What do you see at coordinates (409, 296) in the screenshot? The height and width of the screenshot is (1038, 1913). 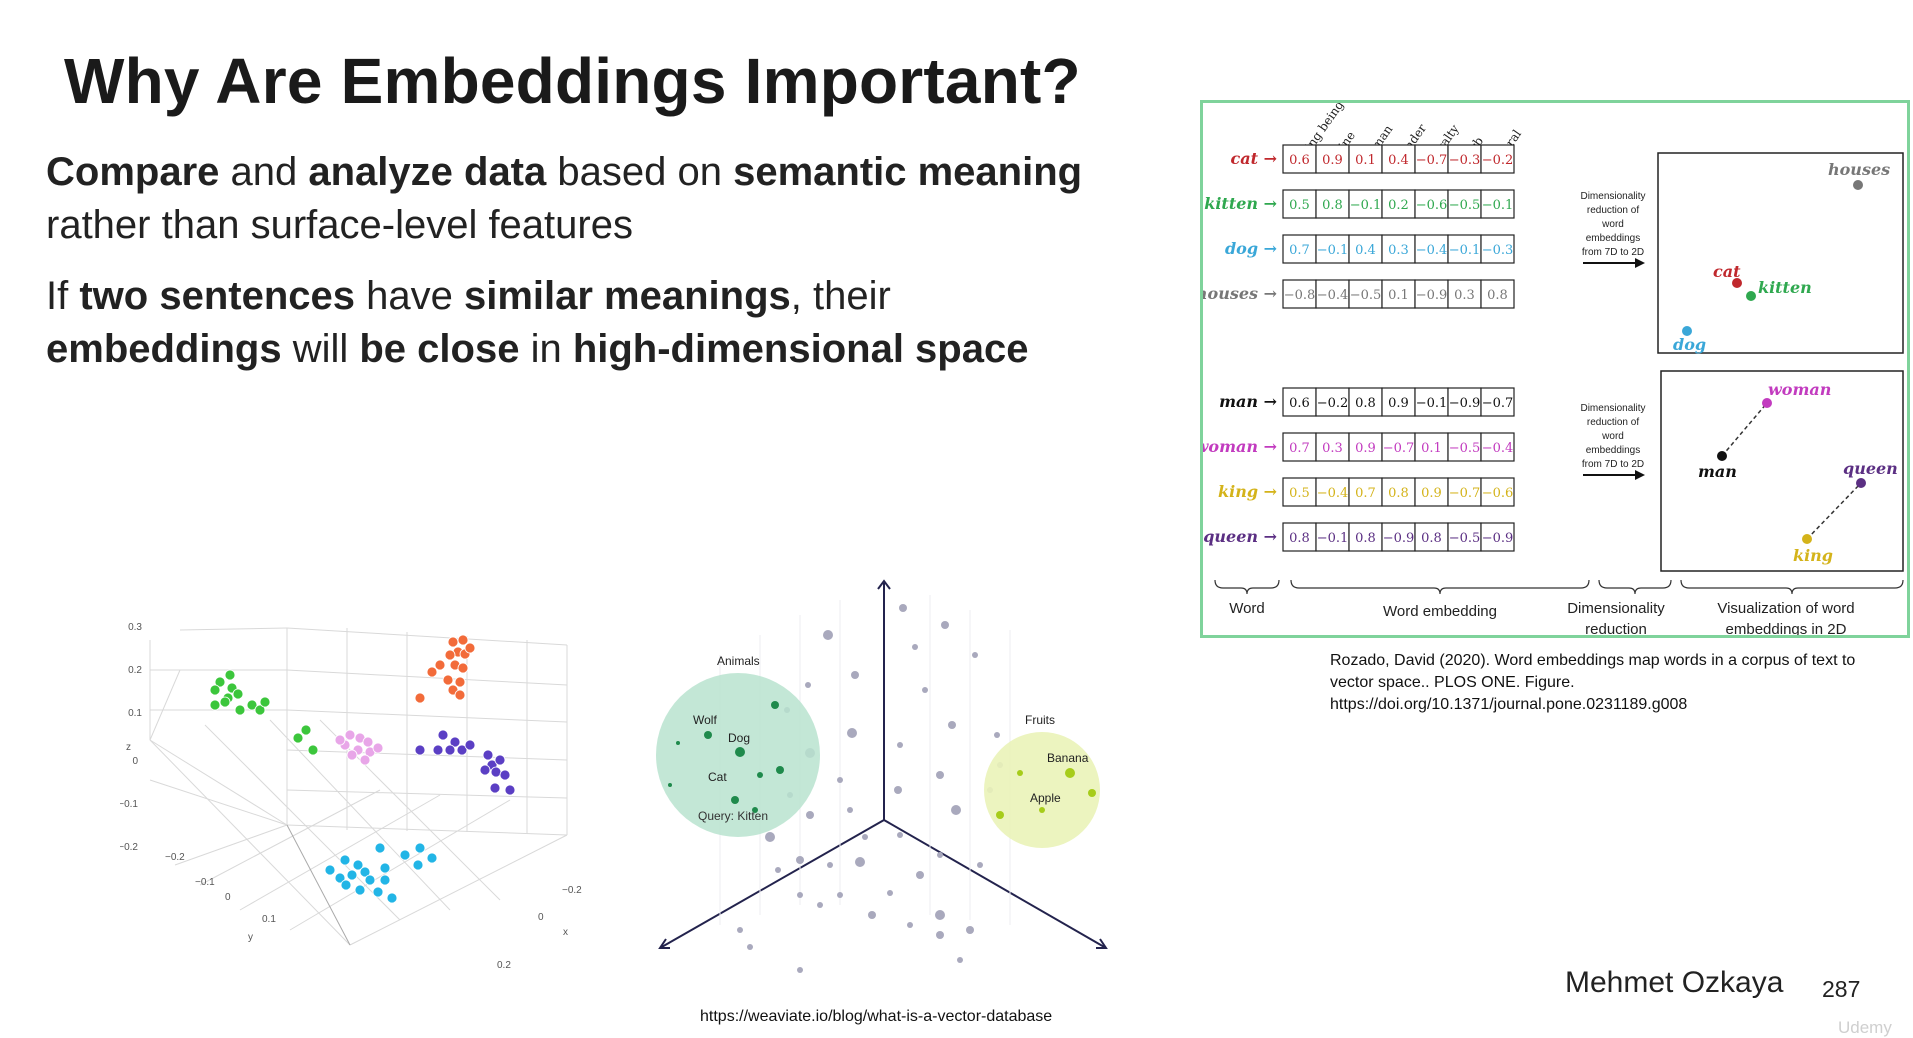 I see `text: have` at bounding box center [409, 296].